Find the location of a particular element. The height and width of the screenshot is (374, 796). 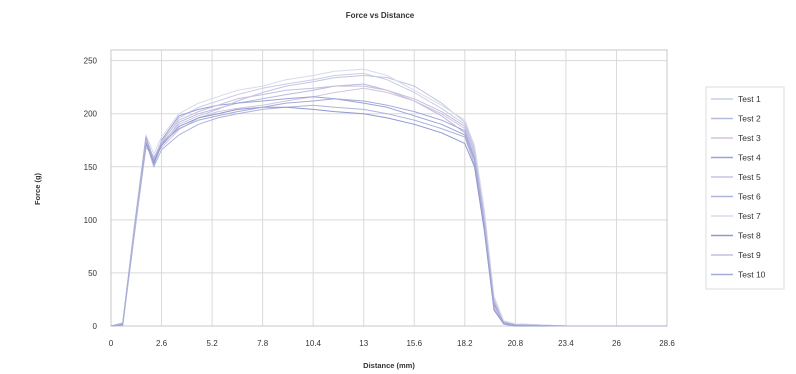

x-tick-label: 20.8 is located at coordinates (516, 343).